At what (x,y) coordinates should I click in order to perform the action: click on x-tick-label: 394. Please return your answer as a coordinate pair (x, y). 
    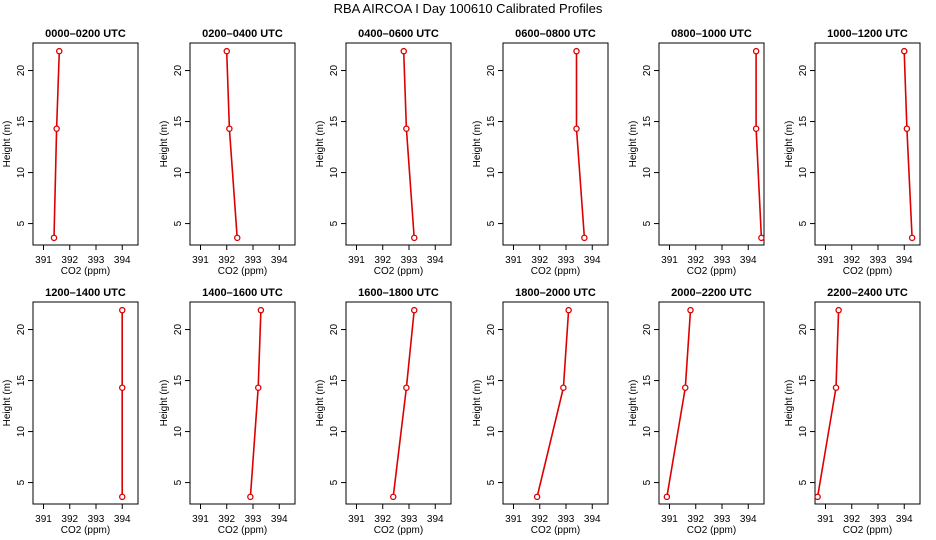
    Looking at the image, I should click on (904, 260).